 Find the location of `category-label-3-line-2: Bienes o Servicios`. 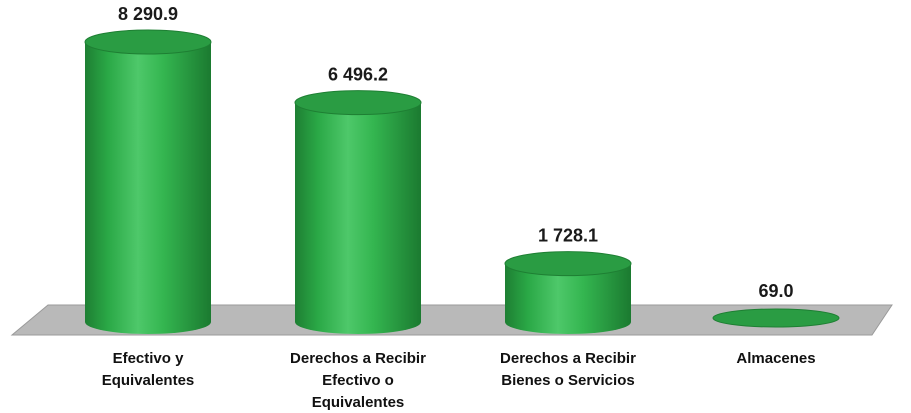

category-label-3-line-2: Bienes o Servicios is located at coordinates (567, 380).